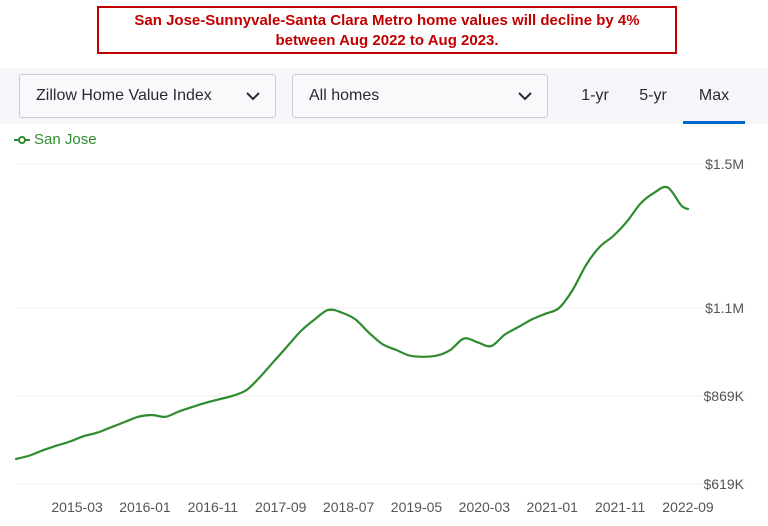  Describe the element at coordinates (653, 95) in the screenshot. I see `range-5yr-button: 5-yr` at that location.